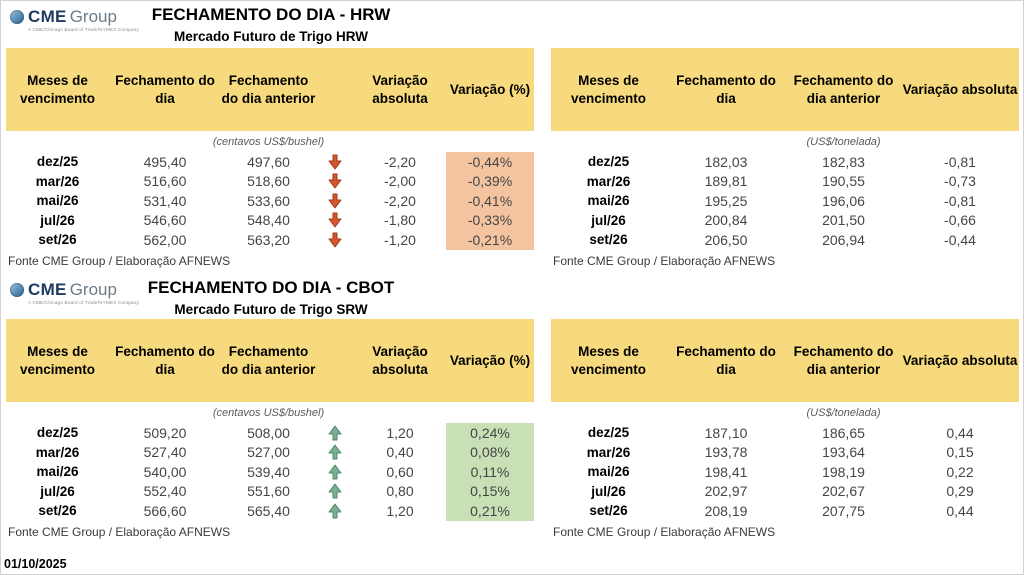 The height and width of the screenshot is (575, 1024). I want to click on abs-change-cell: -2,00, so click(400, 181).